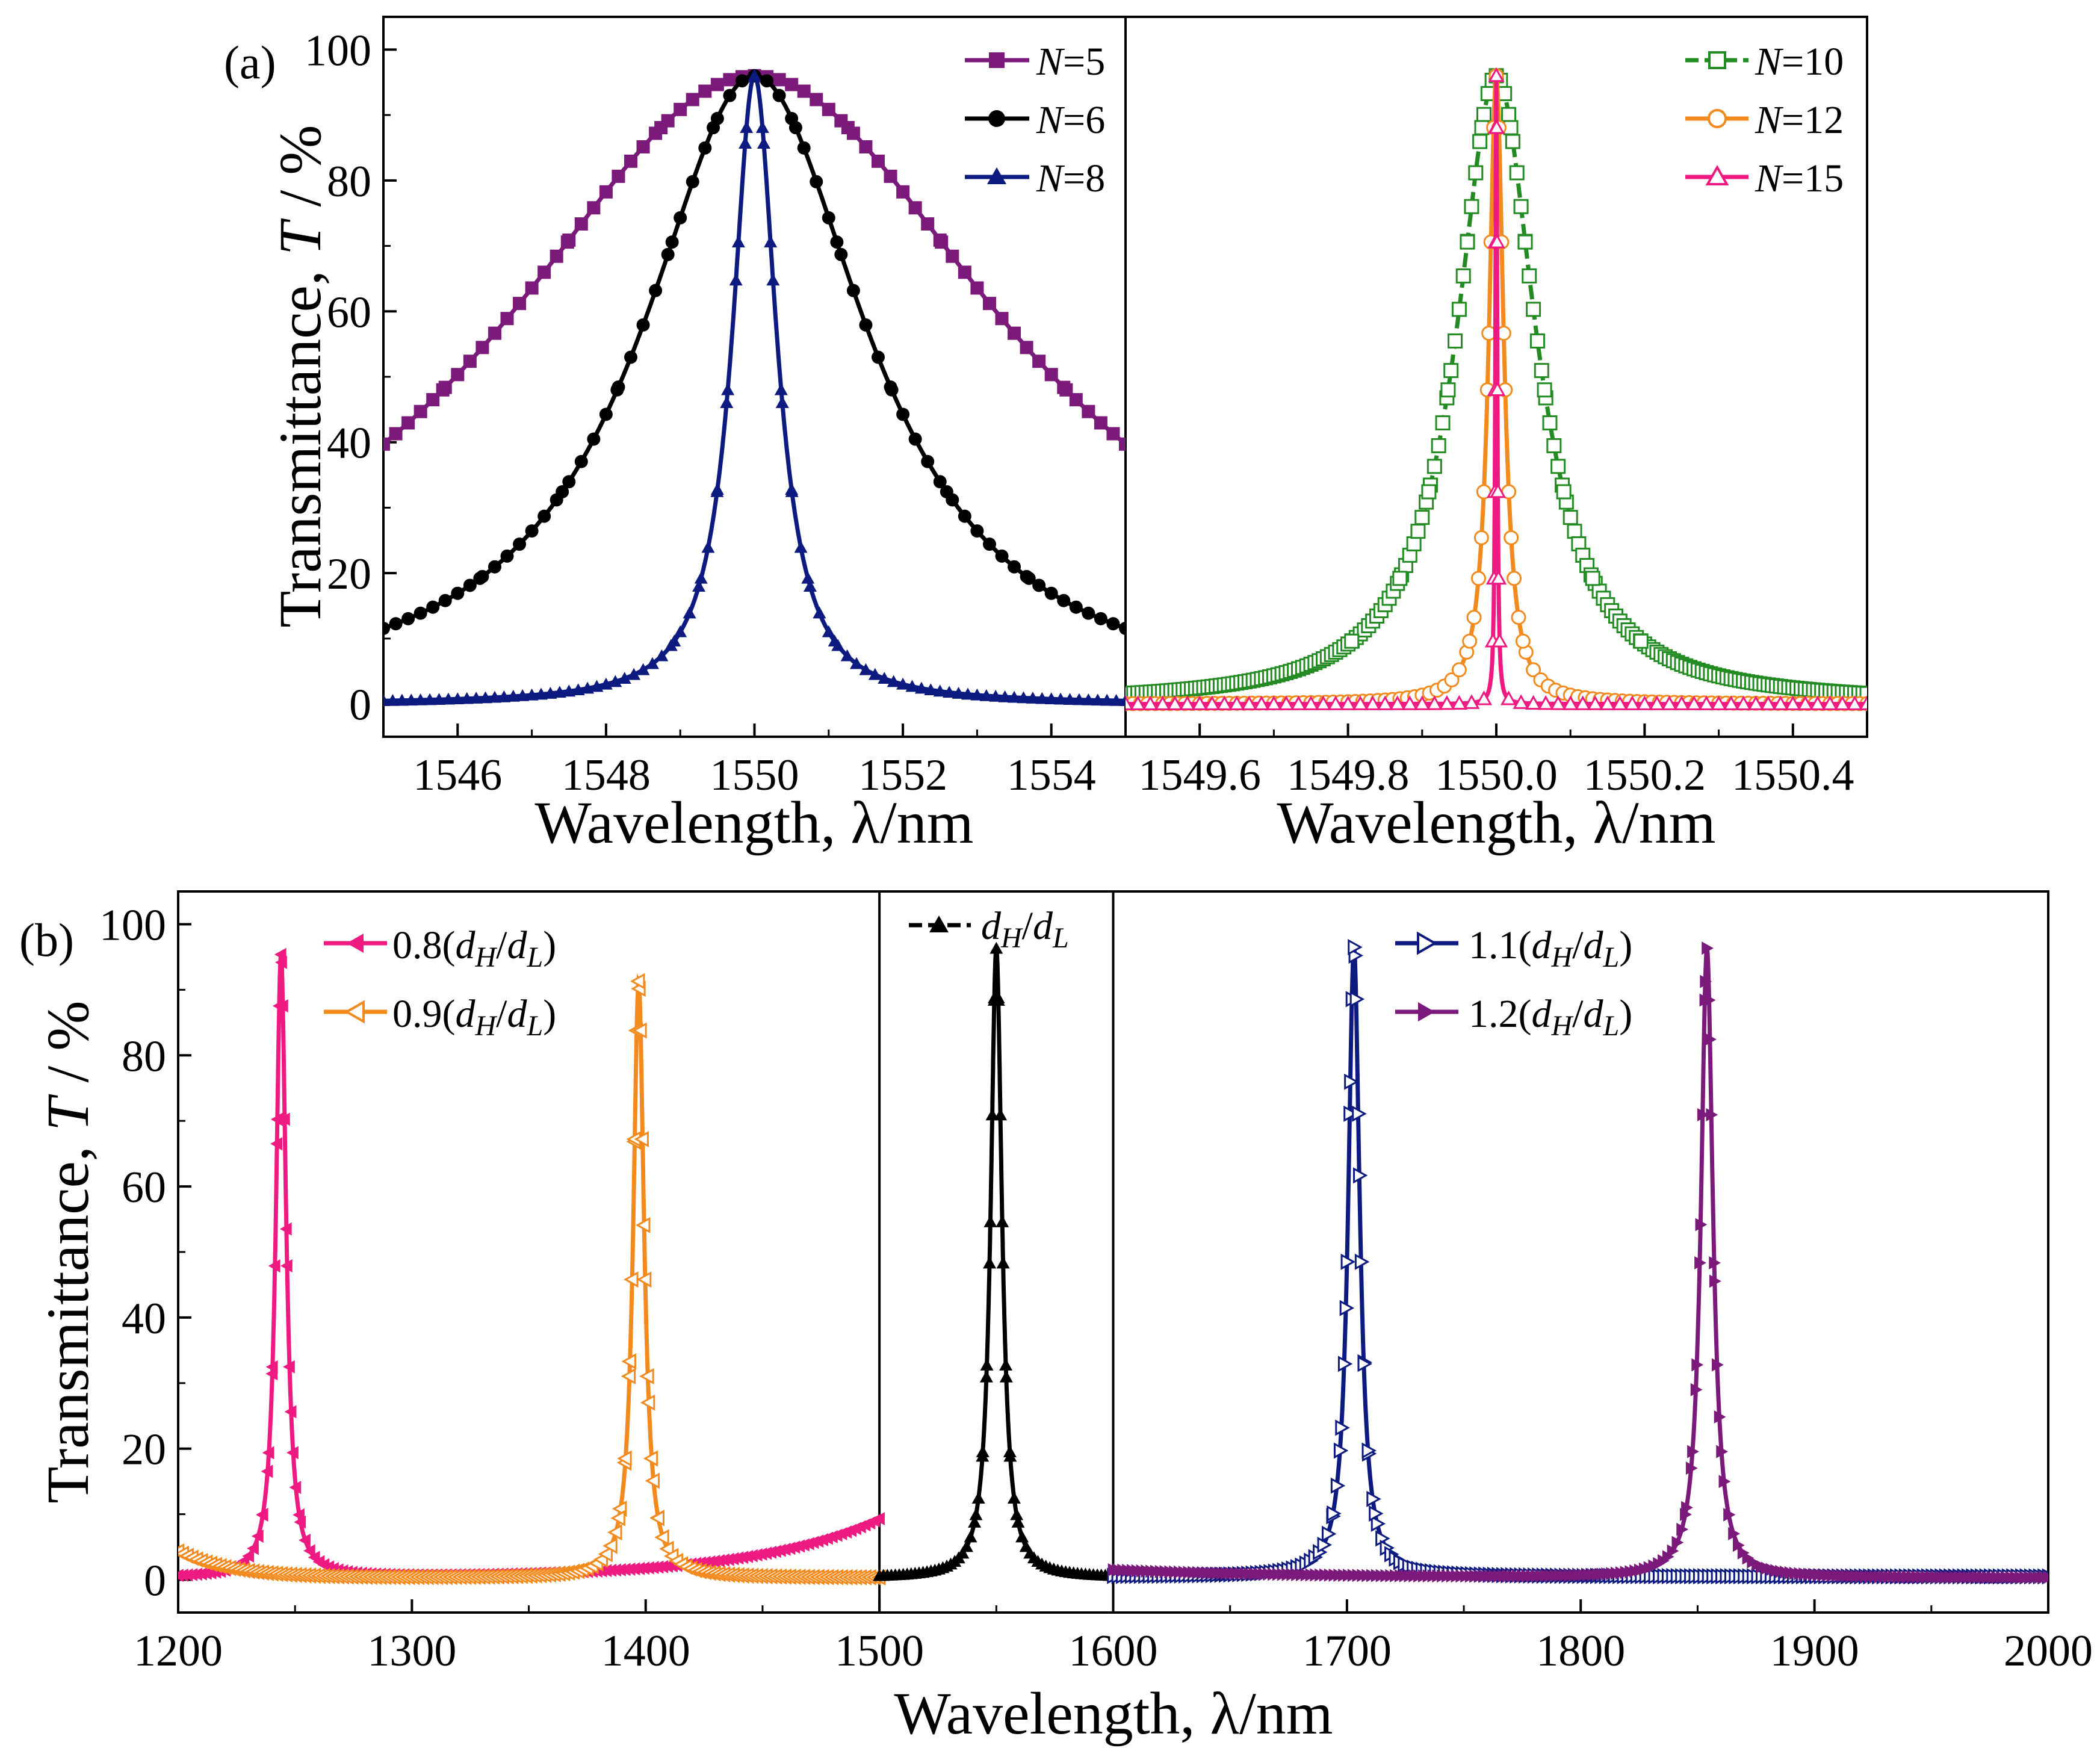  I want to click on panel-label-b: (b), so click(46, 940).